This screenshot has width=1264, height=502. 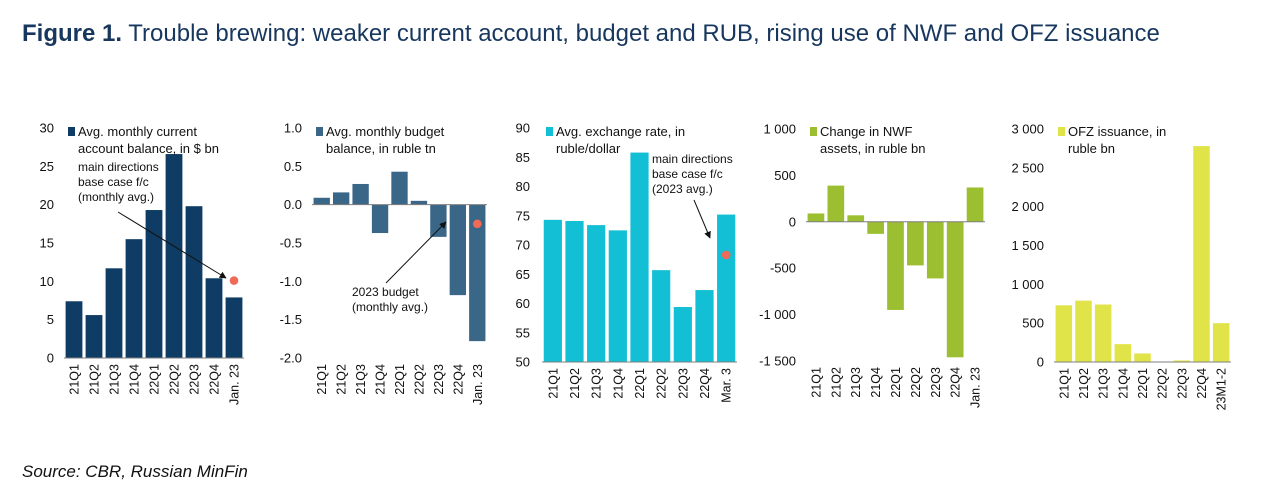 What do you see at coordinates (385, 131) in the screenshot?
I see `legend-label: Avg. monthly budget` at bounding box center [385, 131].